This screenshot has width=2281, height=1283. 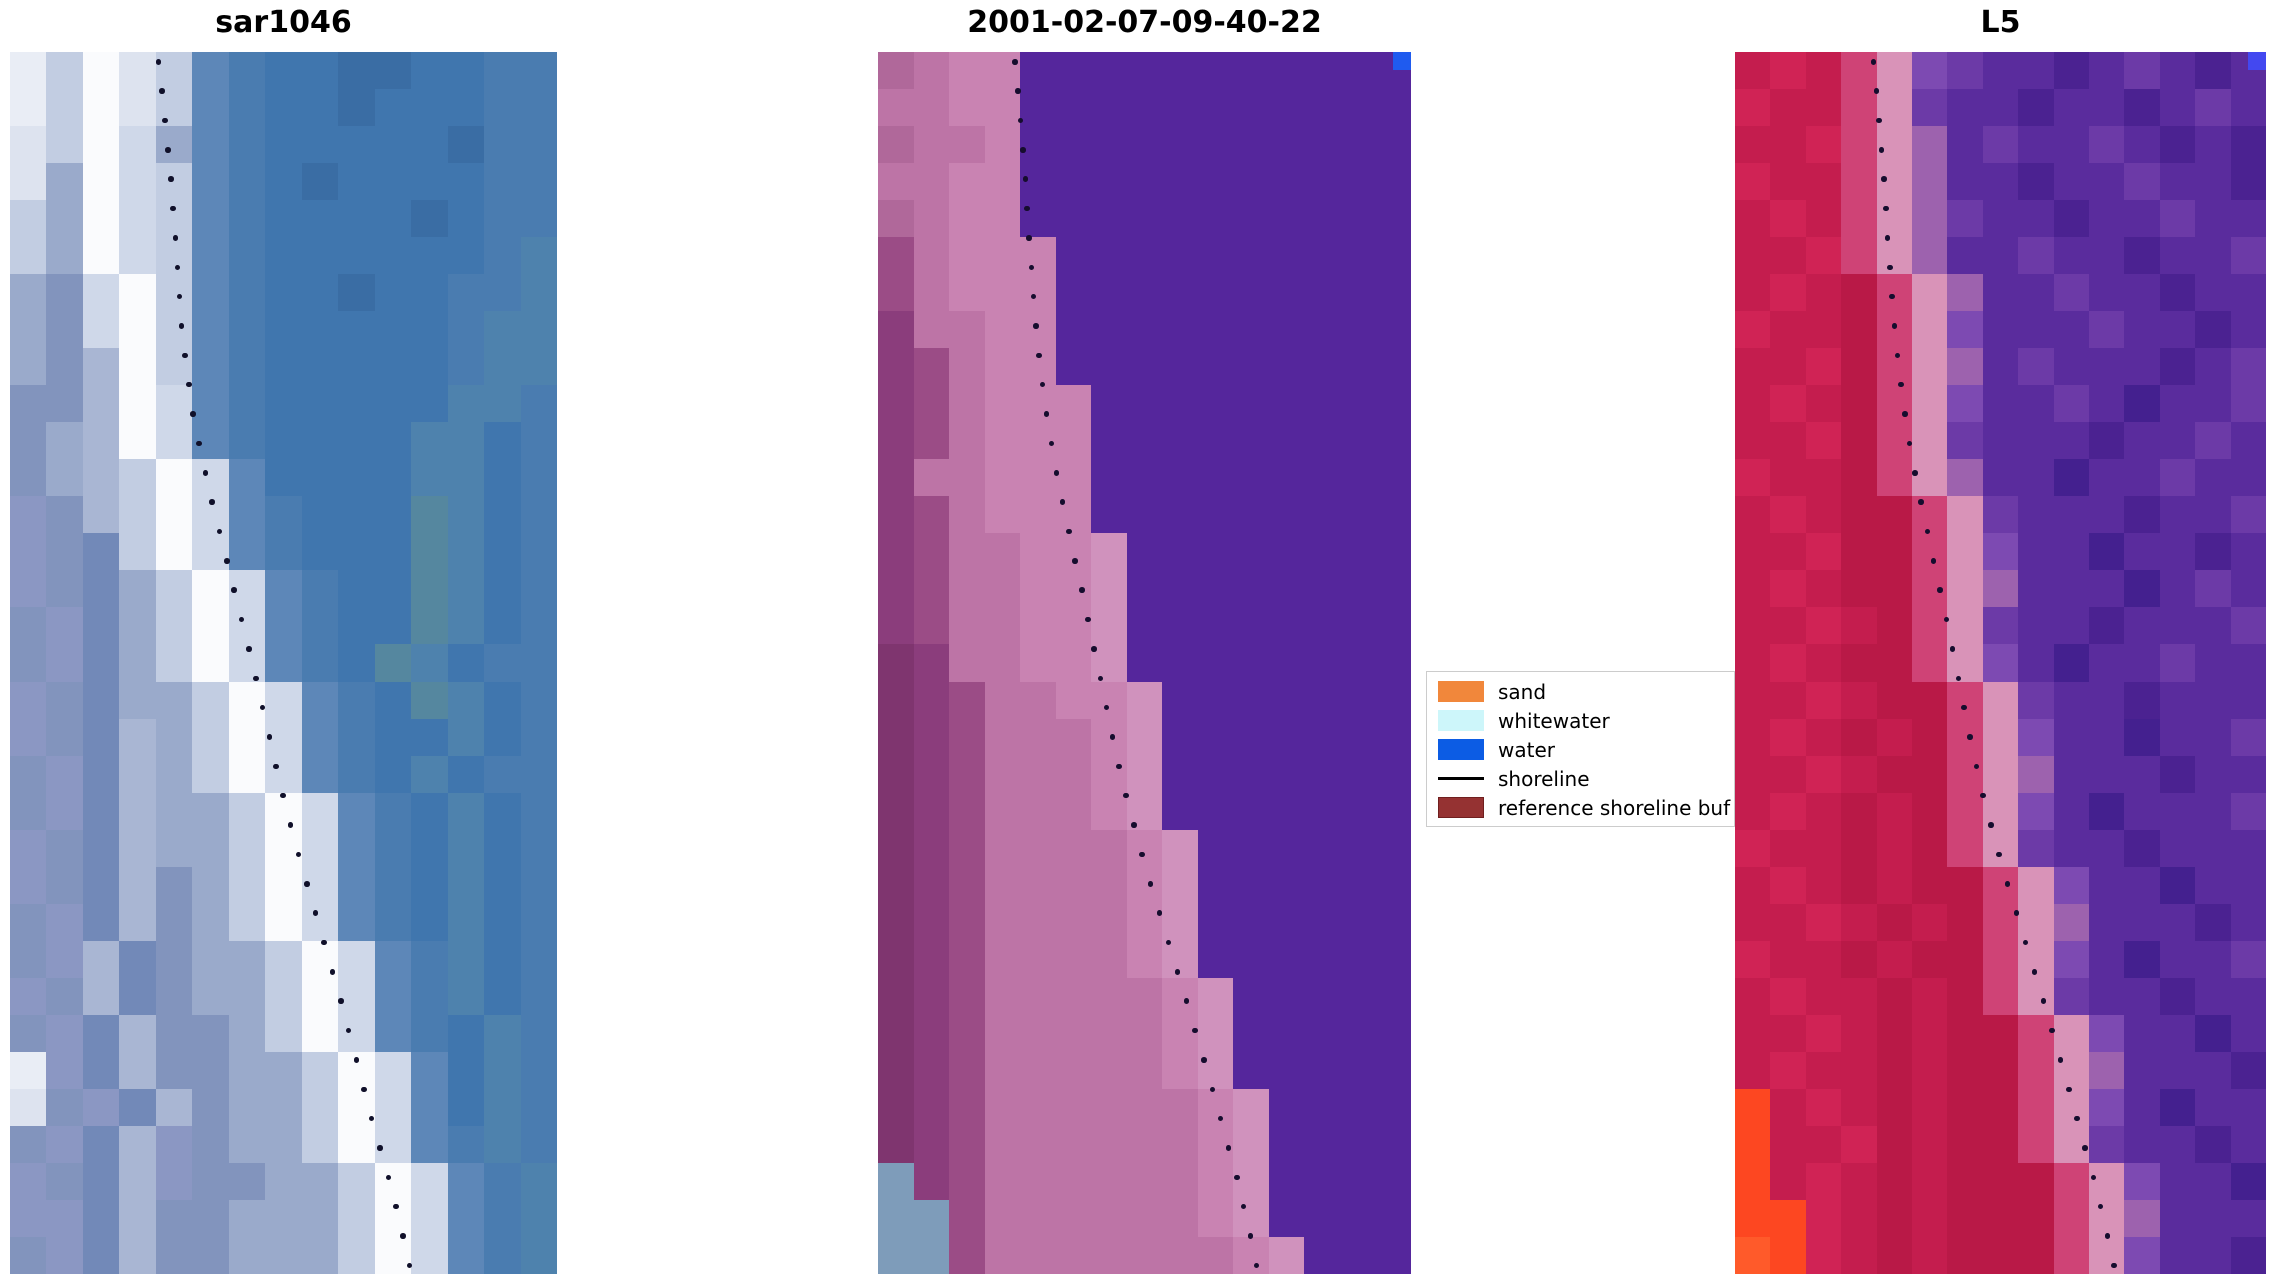 I want to click on legend-label-reference-buffer: reference shoreline buf, so click(x=1614, y=807).